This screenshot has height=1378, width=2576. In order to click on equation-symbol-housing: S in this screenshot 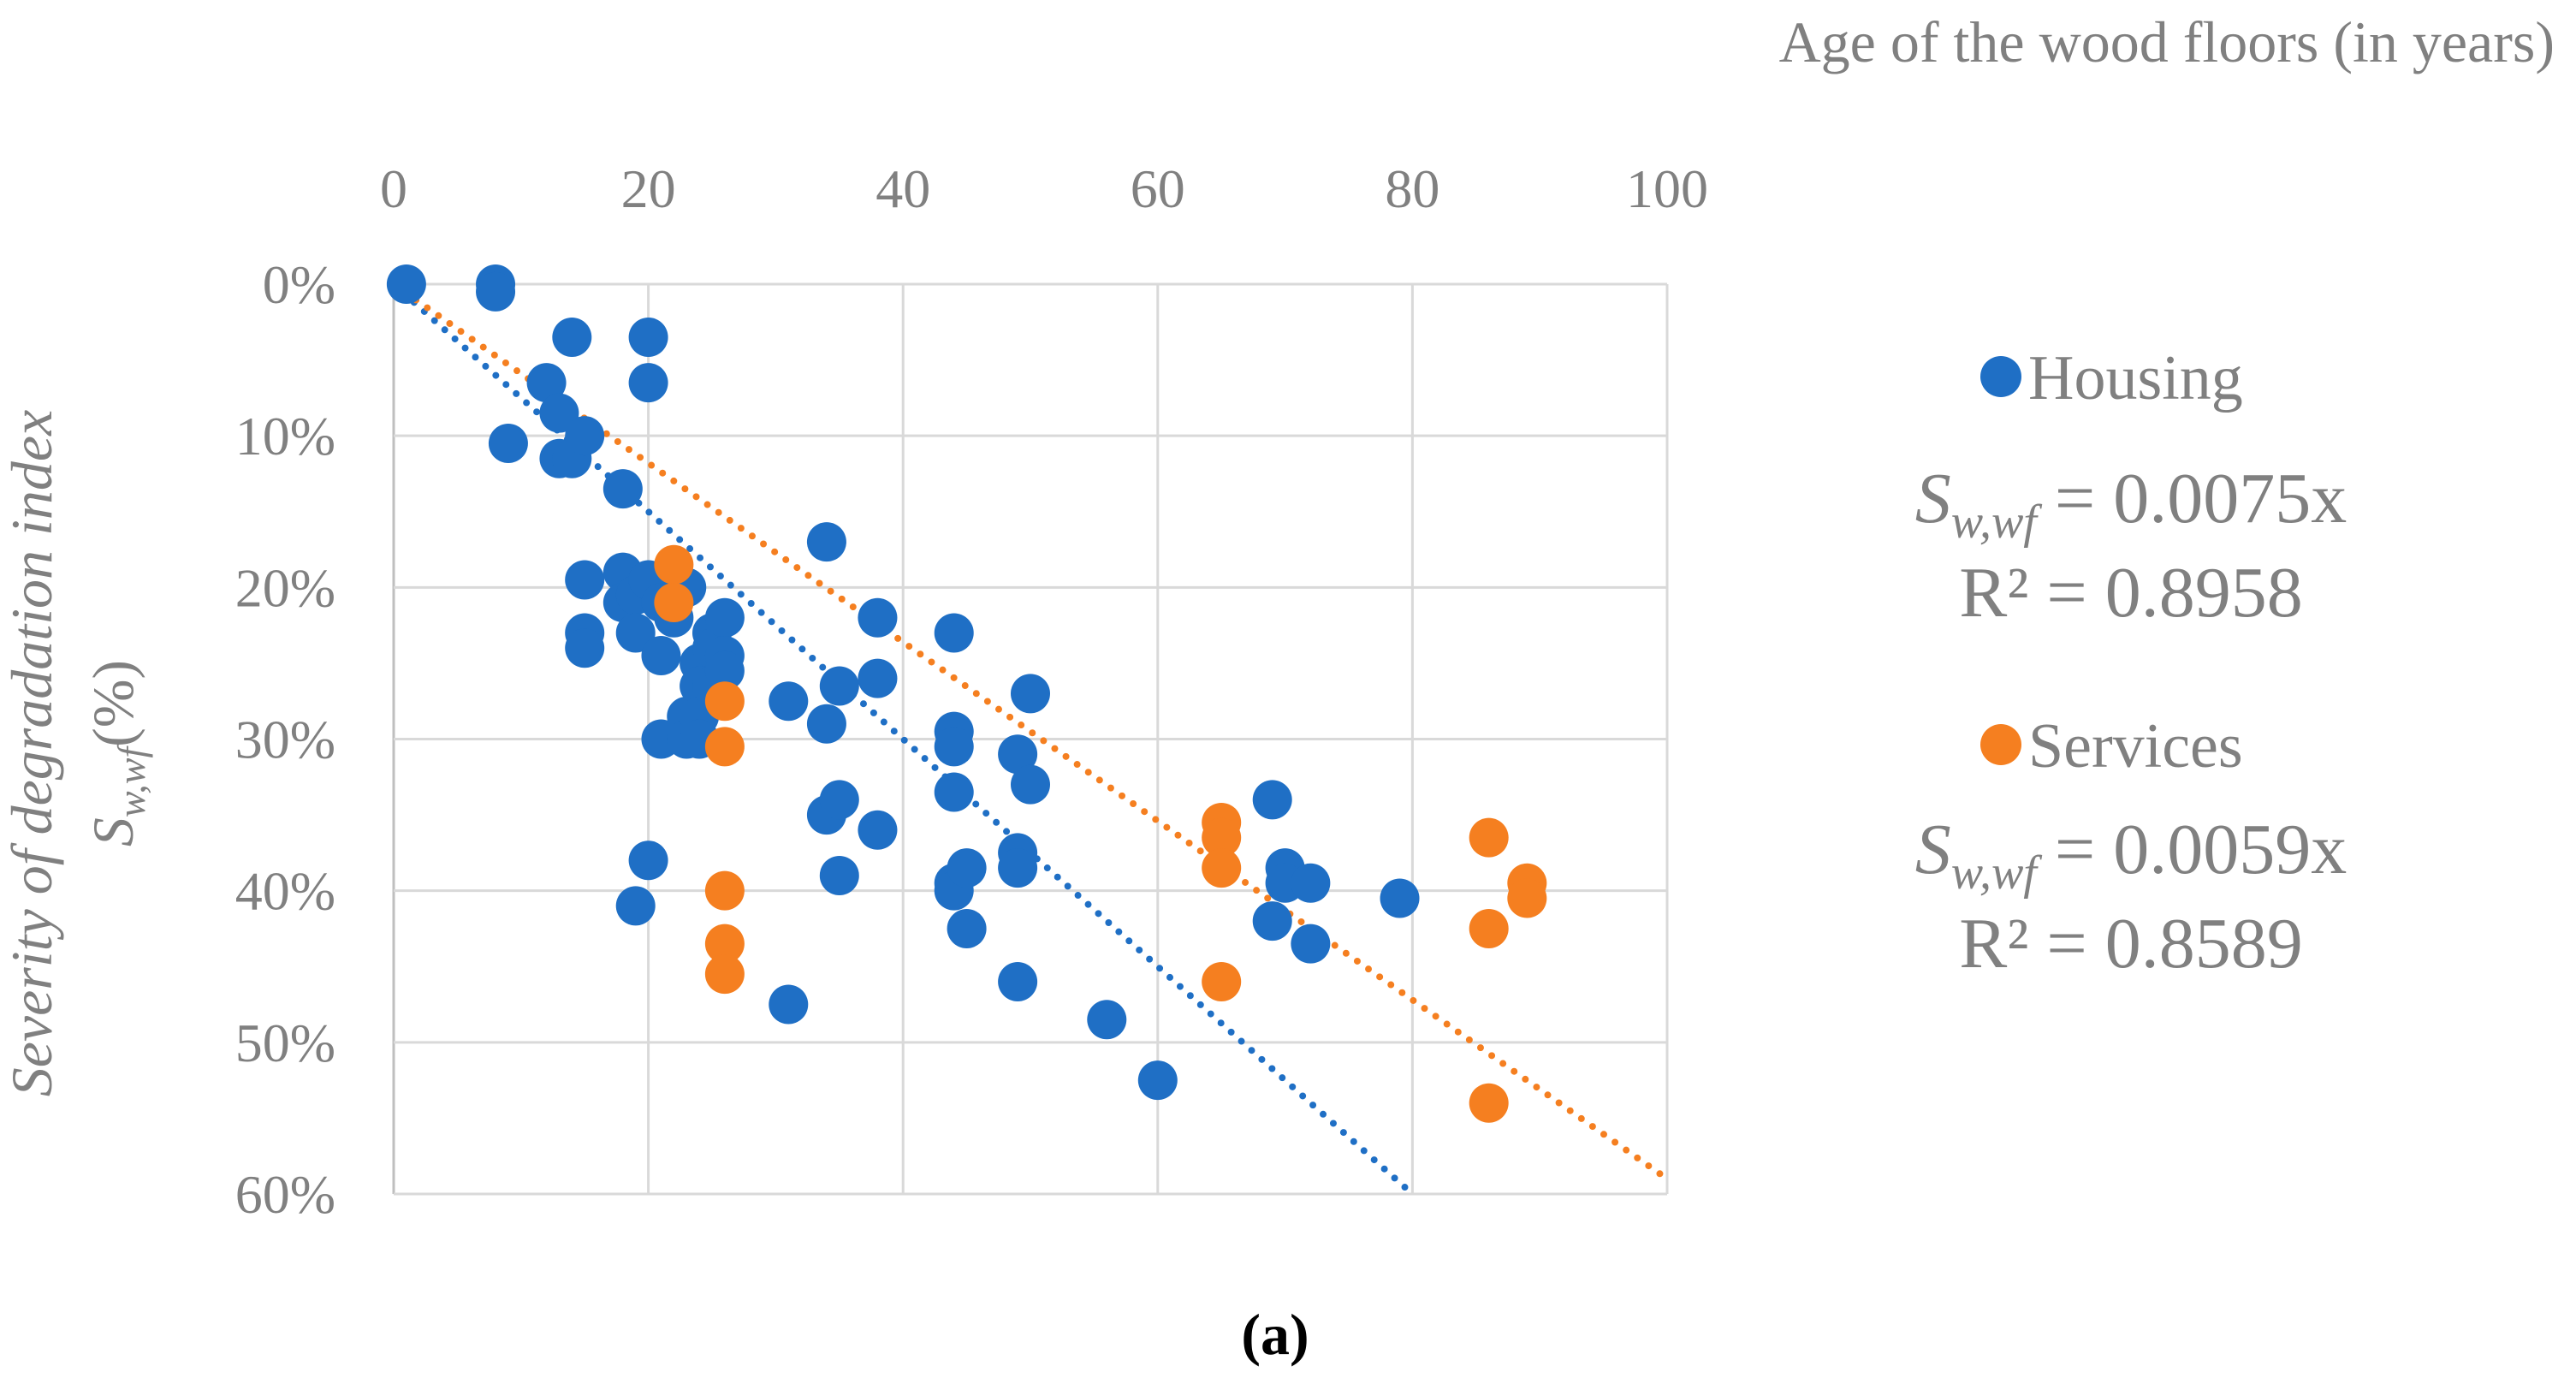, I will do `click(1933, 498)`.